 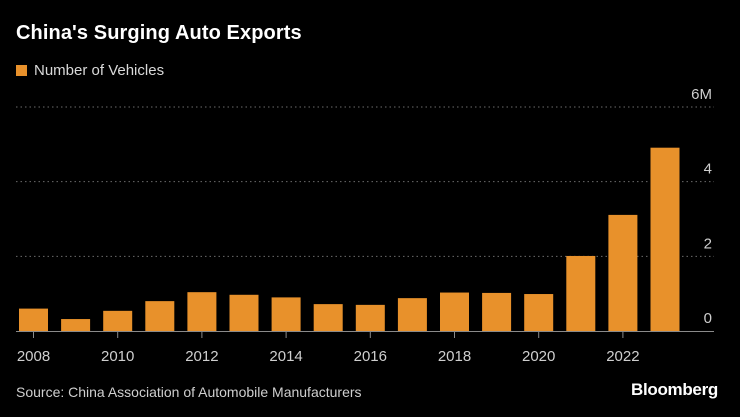 I want to click on bar-2008, so click(x=33, y=319).